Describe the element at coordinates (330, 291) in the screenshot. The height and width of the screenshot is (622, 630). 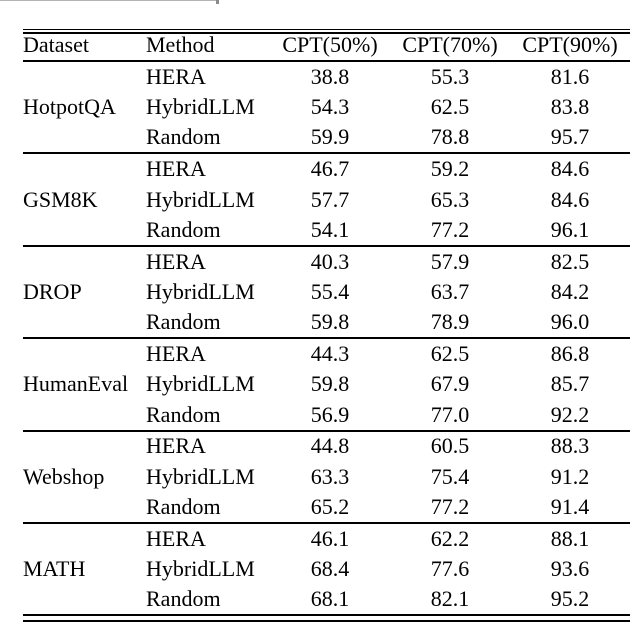
I see `value-cell: 55.4` at that location.